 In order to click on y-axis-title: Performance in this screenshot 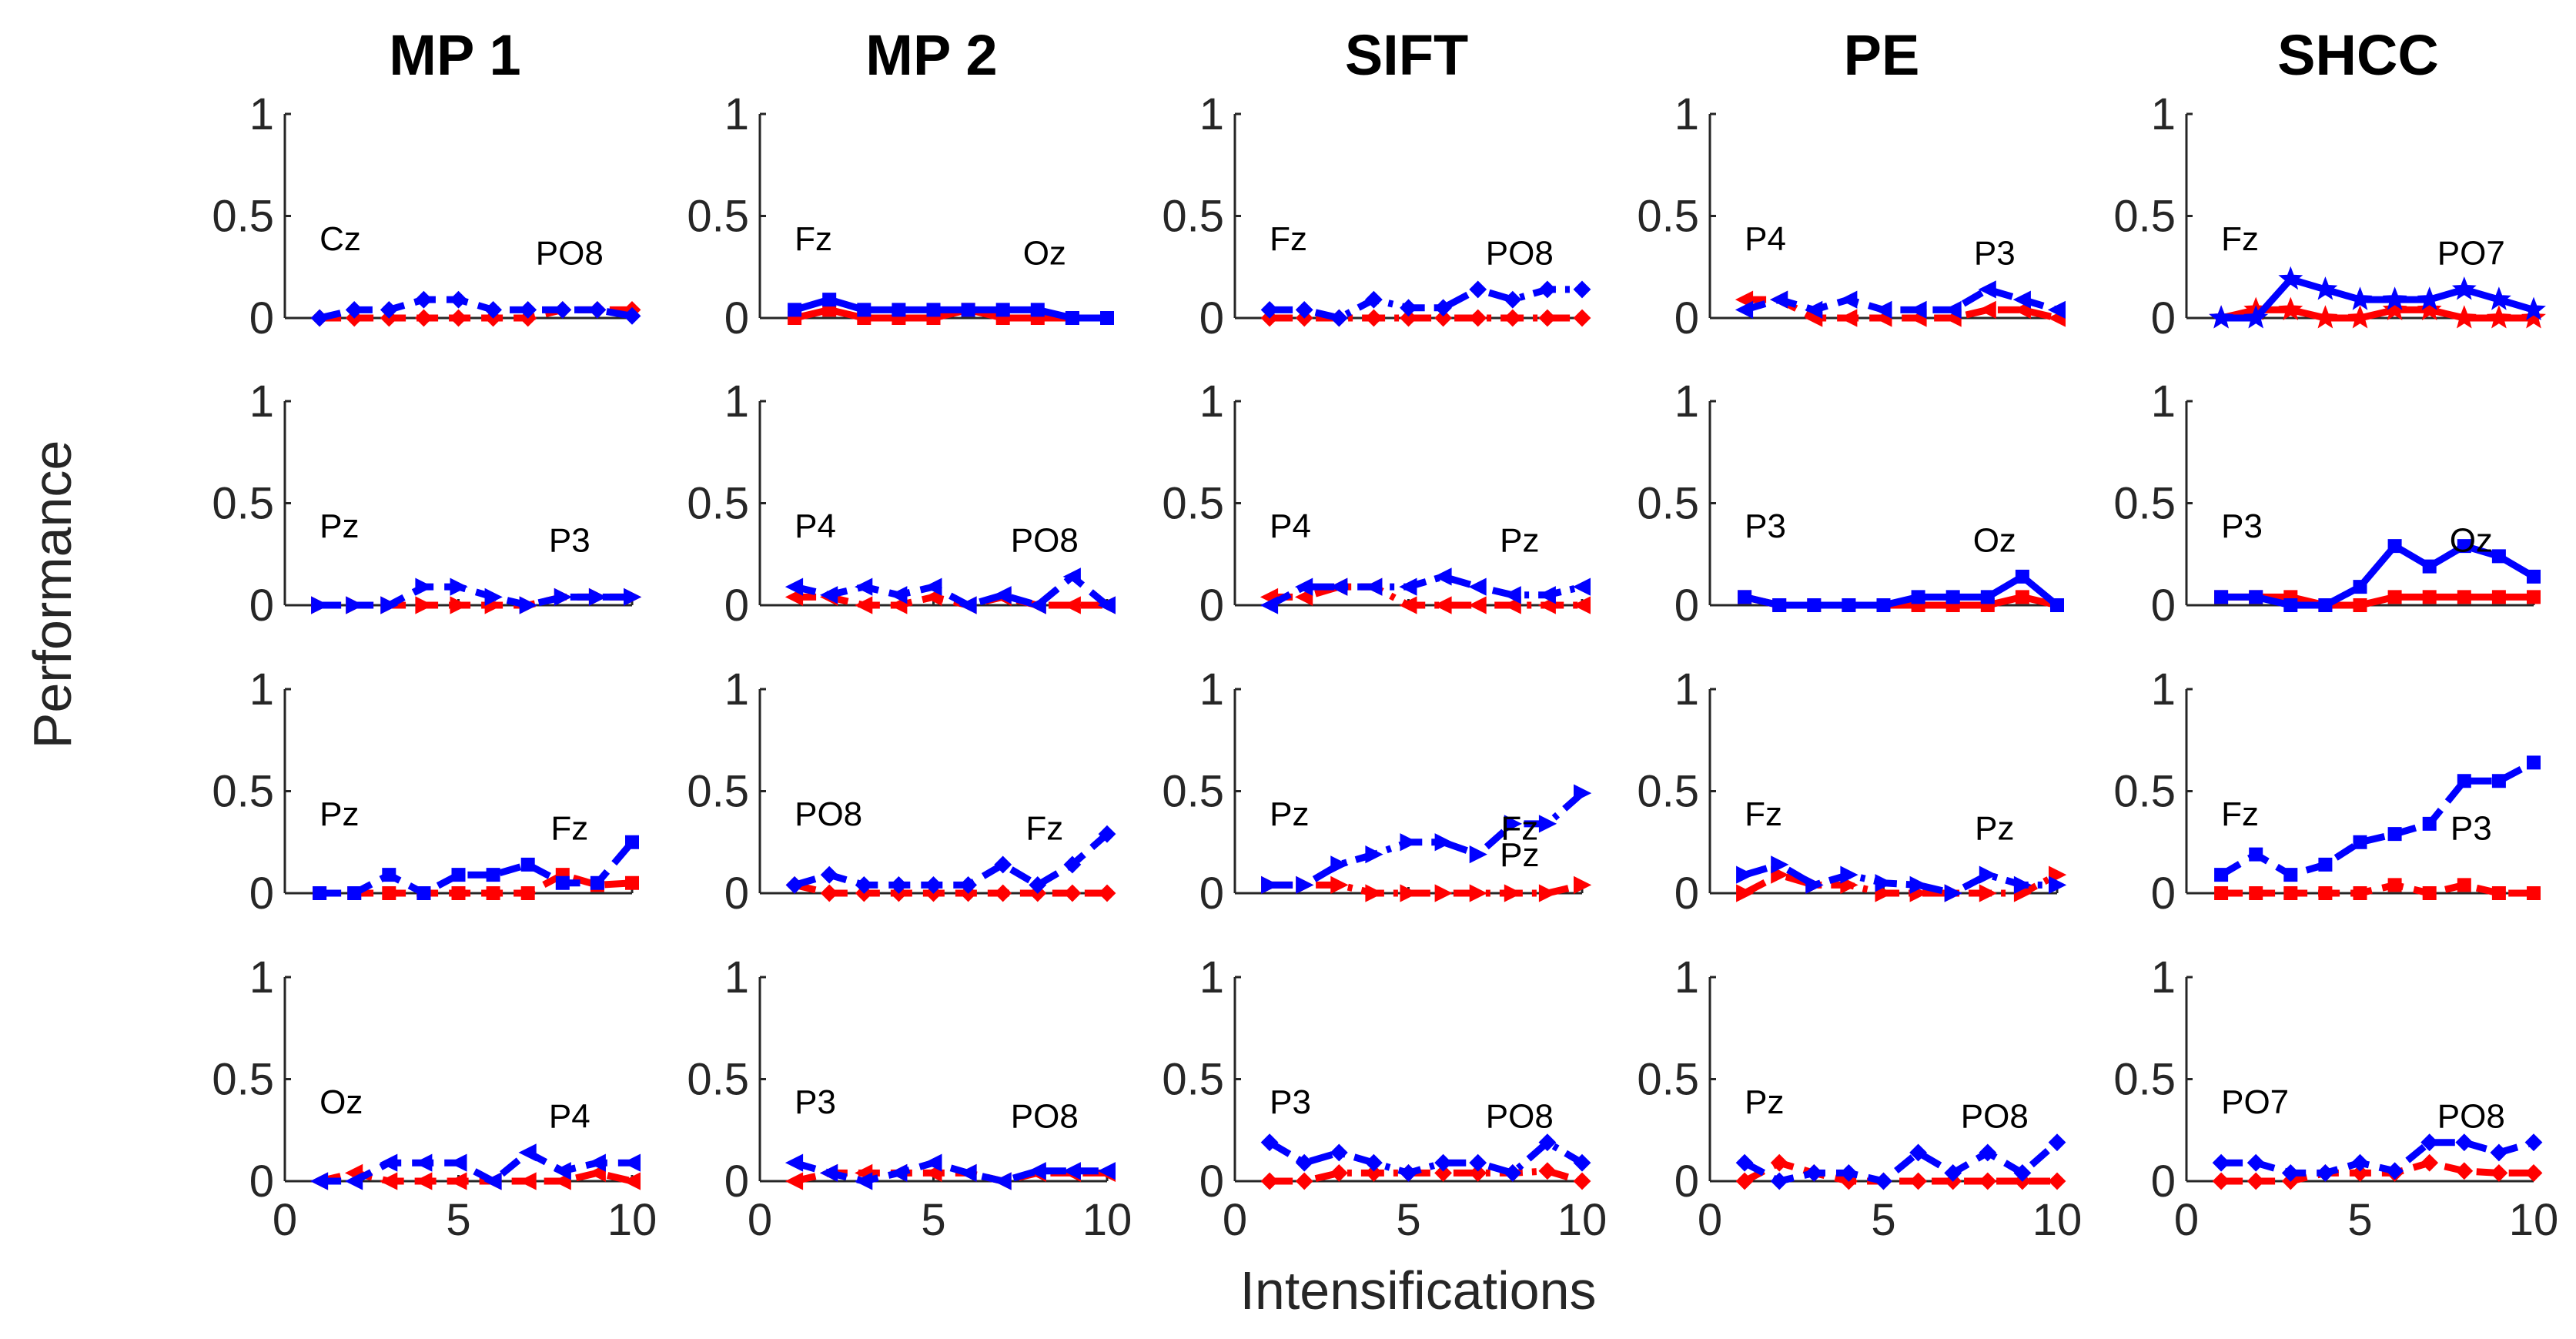, I will do `click(52, 594)`.